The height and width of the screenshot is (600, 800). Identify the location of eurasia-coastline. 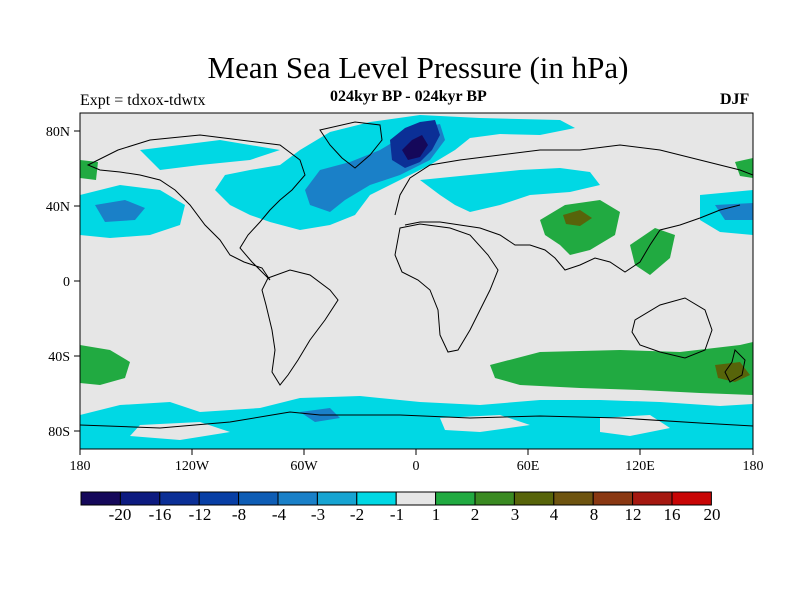
(573, 208).